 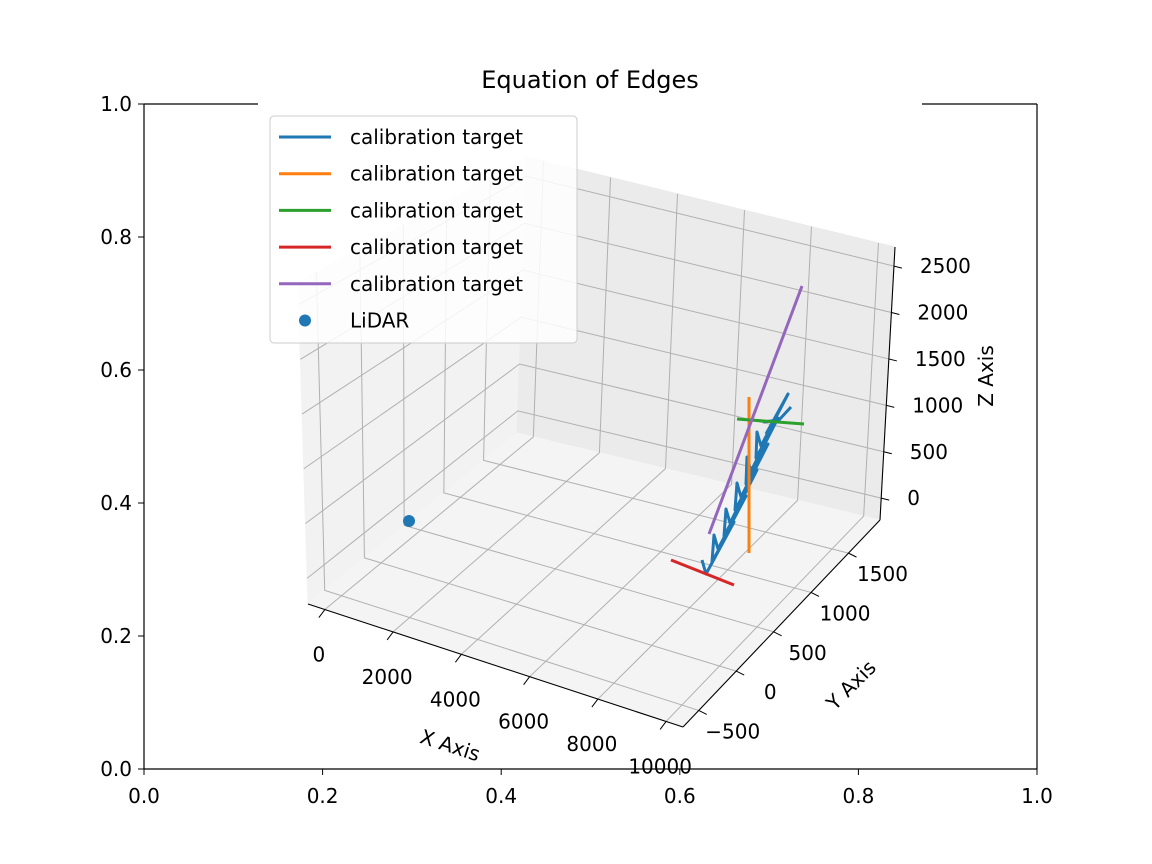 What do you see at coordinates (1037, 796) in the screenshot?
I see `x-tick-label-2d: 1.0` at bounding box center [1037, 796].